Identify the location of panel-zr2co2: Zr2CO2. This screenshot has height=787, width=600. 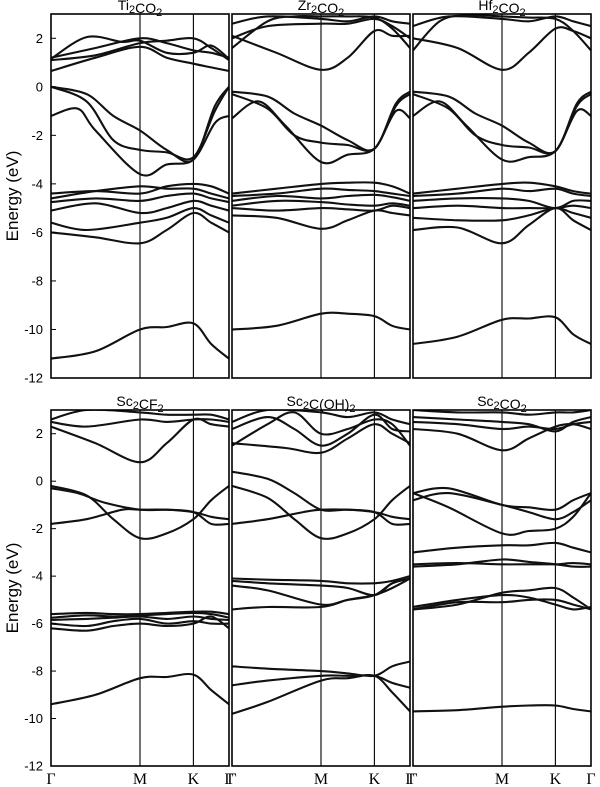
(321, 189).